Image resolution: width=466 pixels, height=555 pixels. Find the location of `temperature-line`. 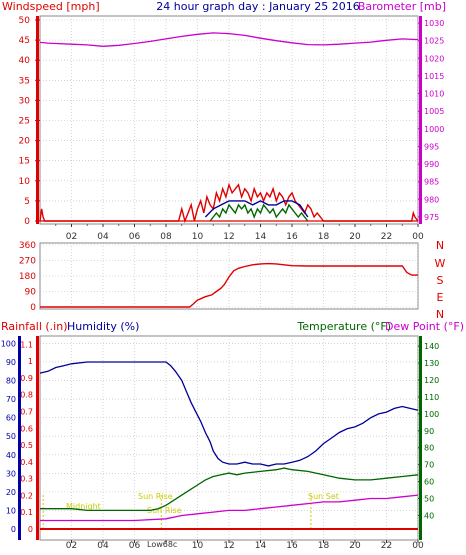

temperature-line is located at coordinates (229, 489).